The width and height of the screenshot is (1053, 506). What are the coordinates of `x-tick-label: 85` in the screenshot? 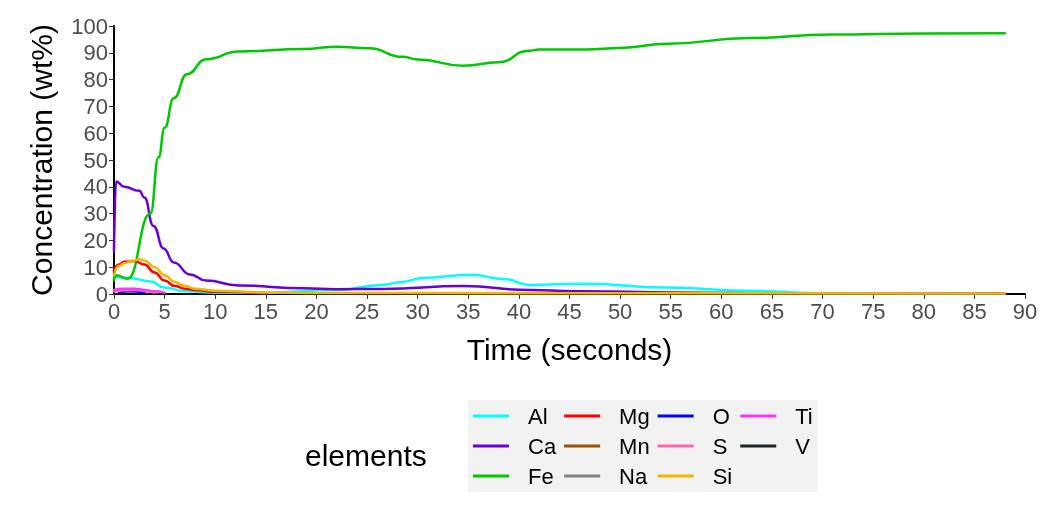 It's located at (974, 311).